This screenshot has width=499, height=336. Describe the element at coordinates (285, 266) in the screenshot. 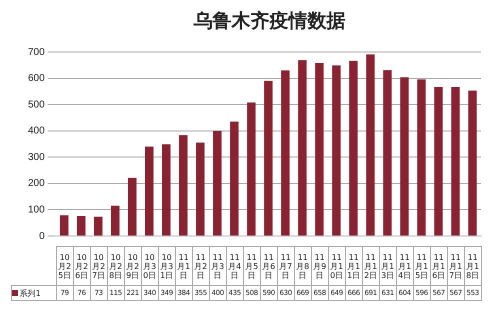

I see `x-tick-label: 11月7日` at that location.